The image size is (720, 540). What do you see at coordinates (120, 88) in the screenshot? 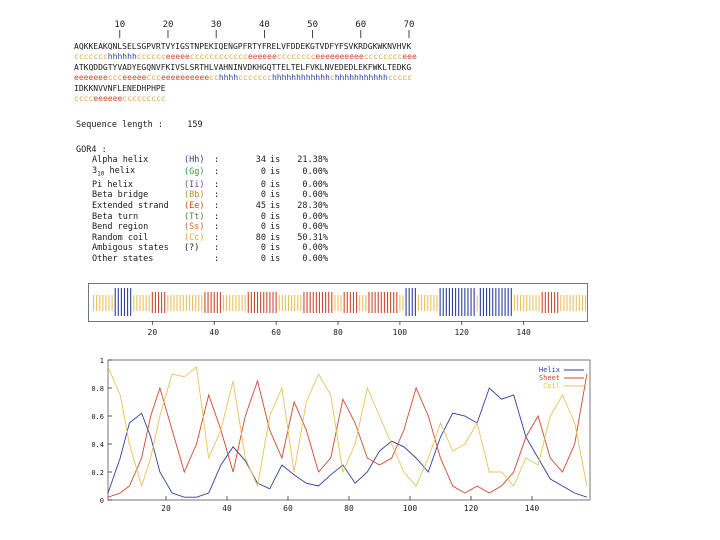
I see `sequence-line: IDKKNVVNFLENEDHPHPE` at bounding box center [120, 88].